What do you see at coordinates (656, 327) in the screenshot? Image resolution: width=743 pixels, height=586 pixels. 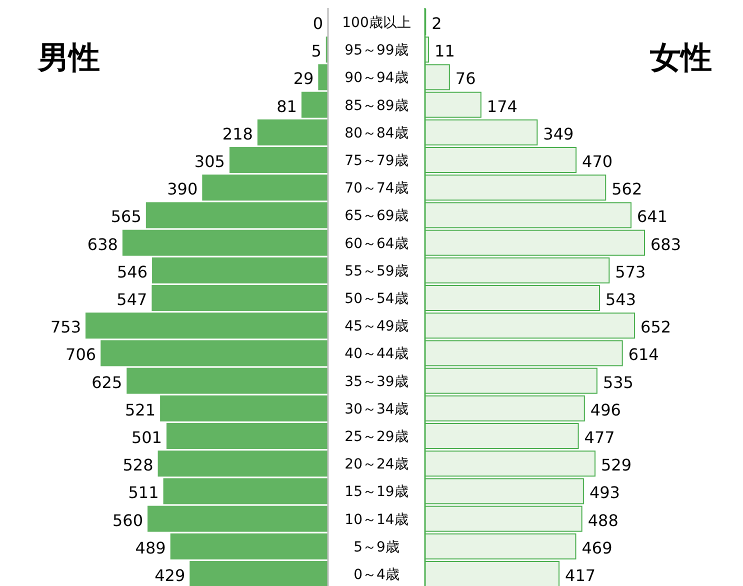 I see `data-label: 652` at bounding box center [656, 327].